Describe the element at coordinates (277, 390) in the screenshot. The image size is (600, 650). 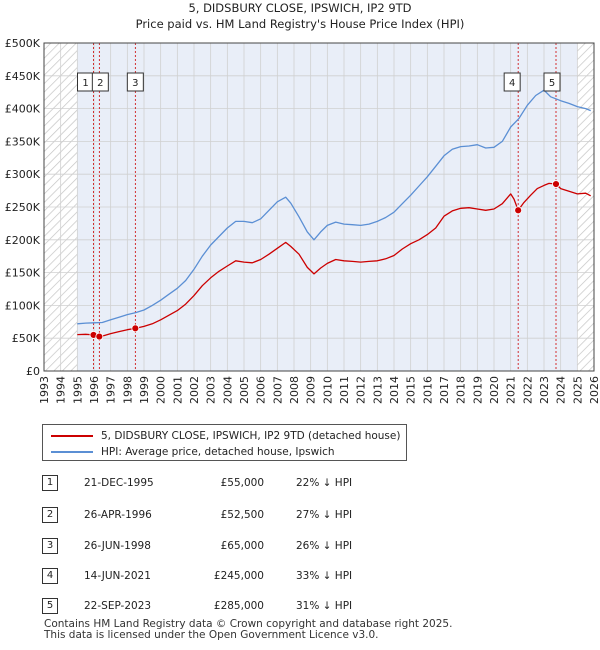
I see `x-tick-label: 2007` at that location.